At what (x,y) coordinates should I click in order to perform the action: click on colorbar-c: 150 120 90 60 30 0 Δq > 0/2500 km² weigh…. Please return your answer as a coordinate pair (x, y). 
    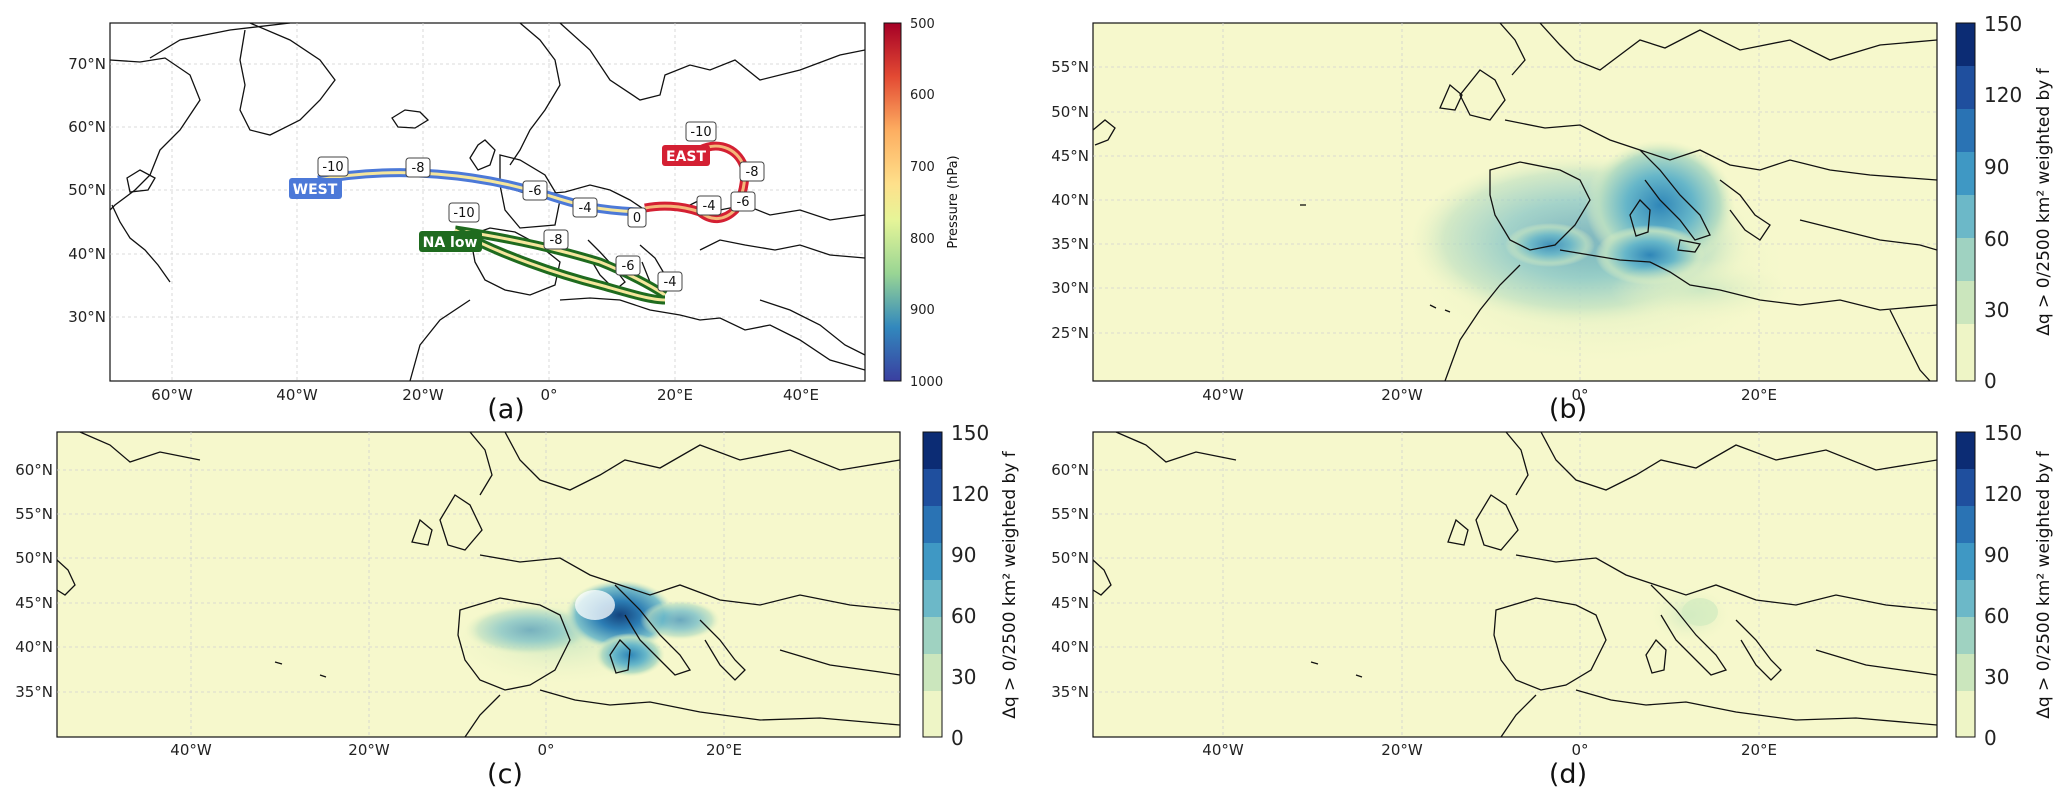
    Looking at the image, I should click on (971, 585).